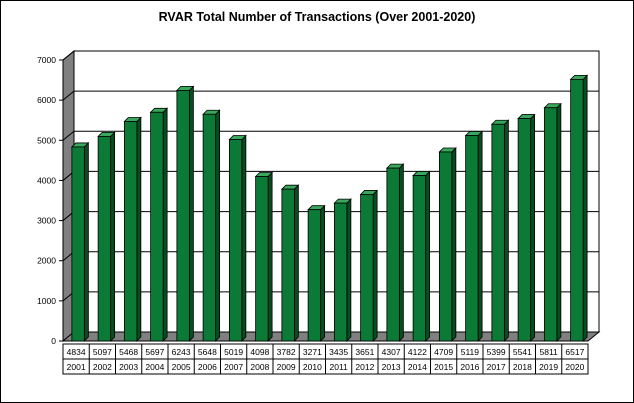 The image size is (634, 403). Describe the element at coordinates (181, 352) in the screenshot. I see `data-label: 6243` at that location.